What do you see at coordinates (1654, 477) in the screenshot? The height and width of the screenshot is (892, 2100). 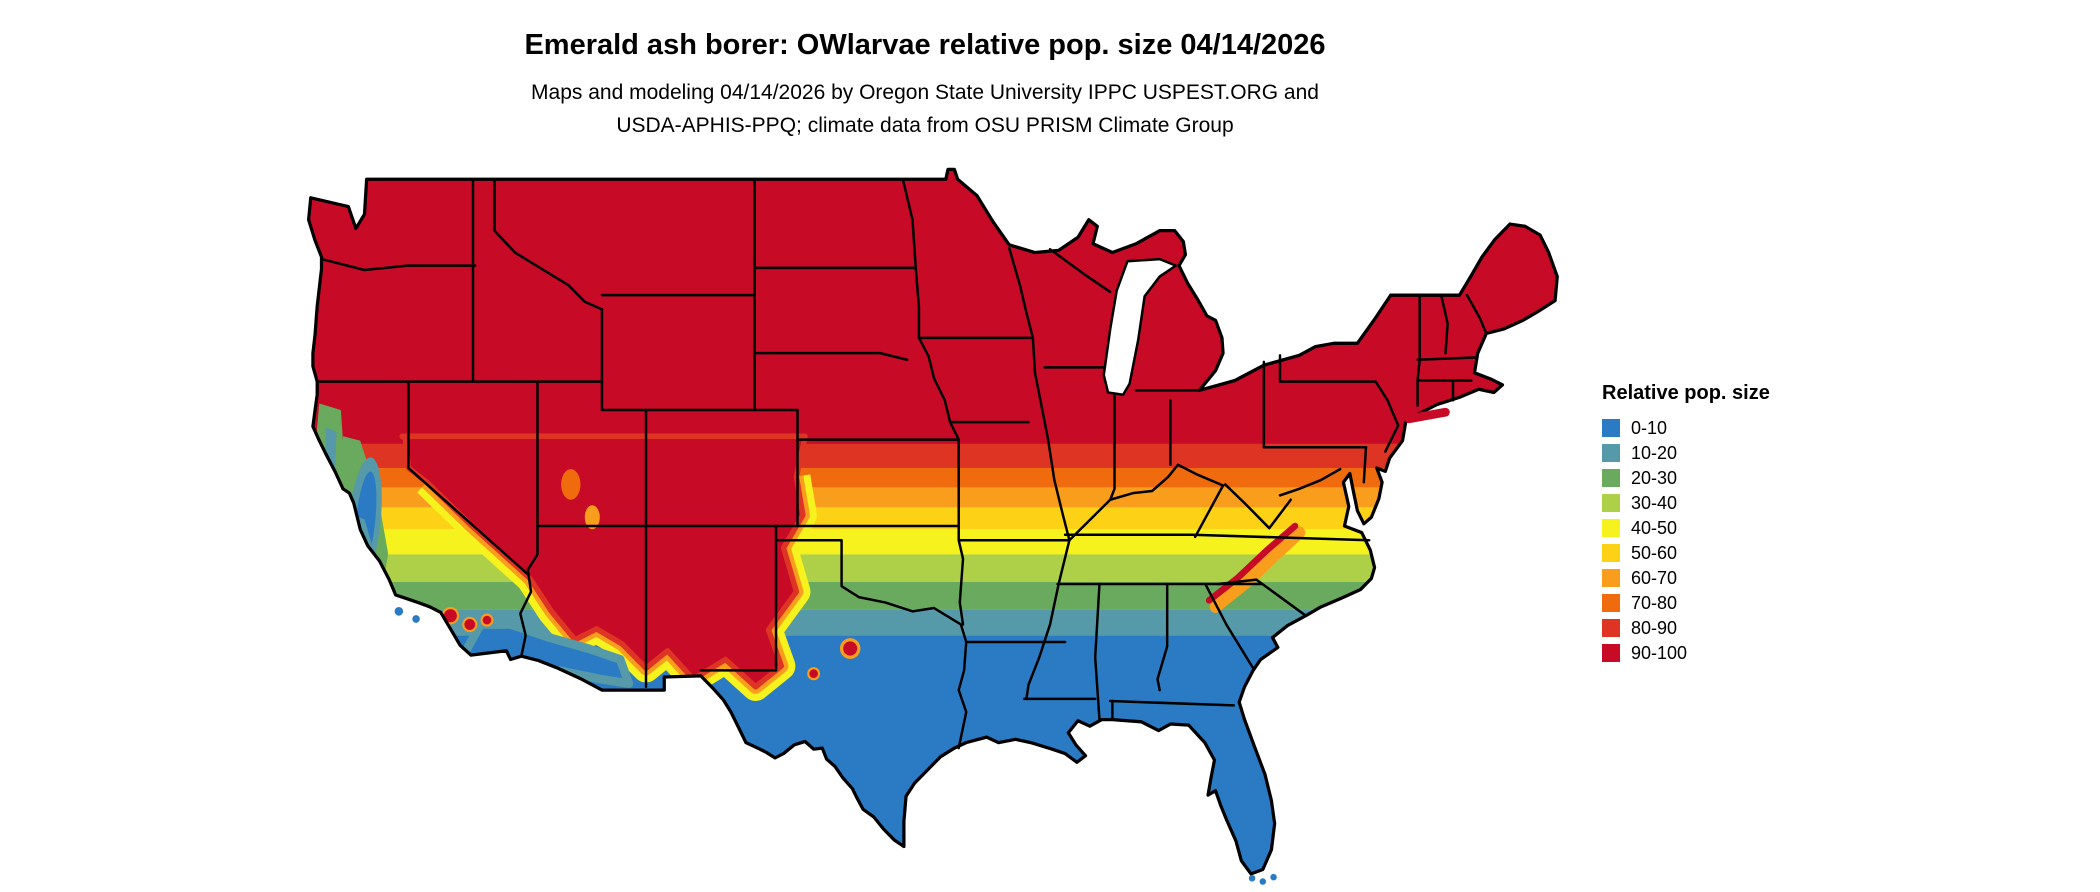 I see `legend-label: 20-30` at bounding box center [1654, 477].